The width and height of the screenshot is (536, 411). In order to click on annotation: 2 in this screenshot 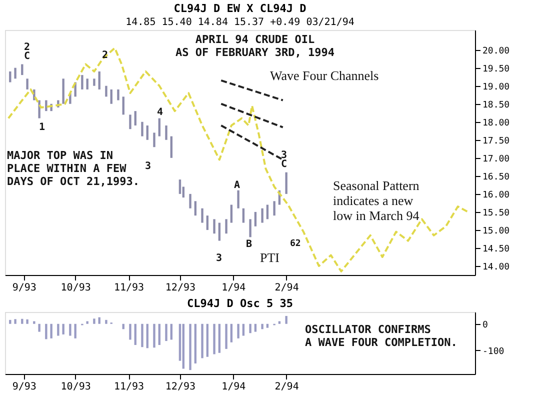, I will do `click(27, 47)`.